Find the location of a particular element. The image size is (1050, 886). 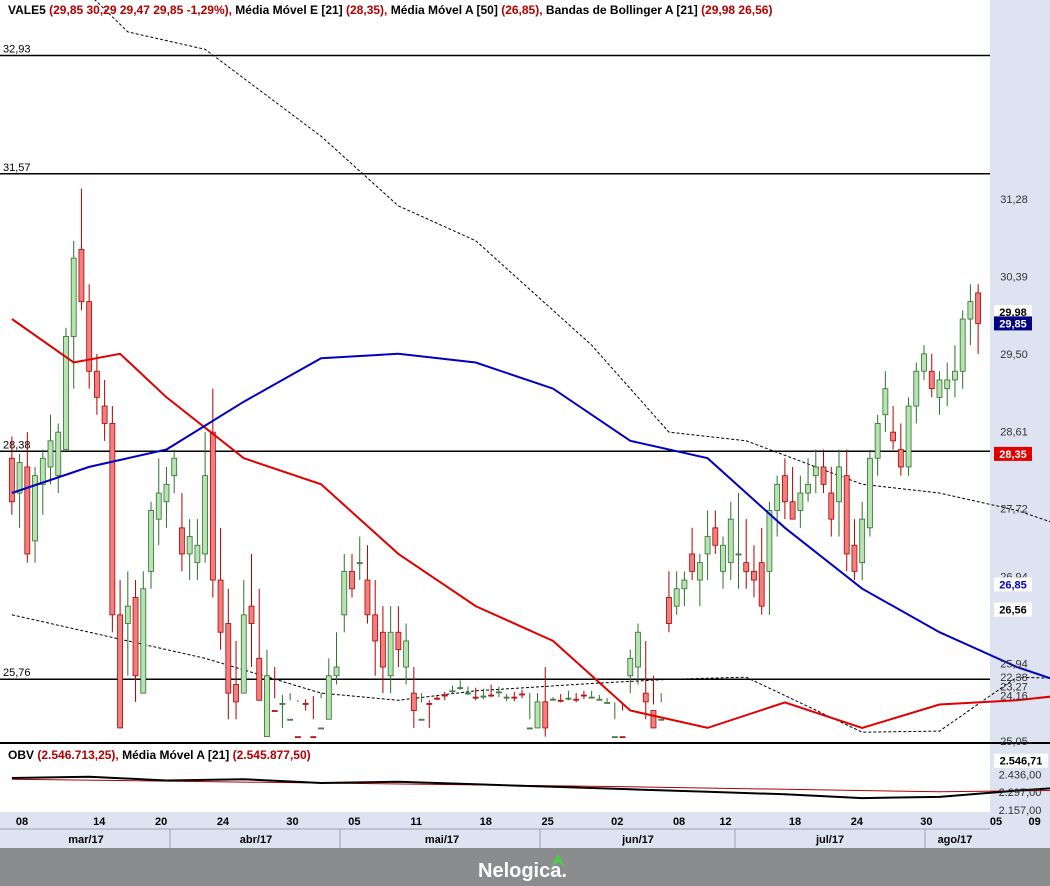

value-tag-label: 29,85 is located at coordinates (1013, 324).